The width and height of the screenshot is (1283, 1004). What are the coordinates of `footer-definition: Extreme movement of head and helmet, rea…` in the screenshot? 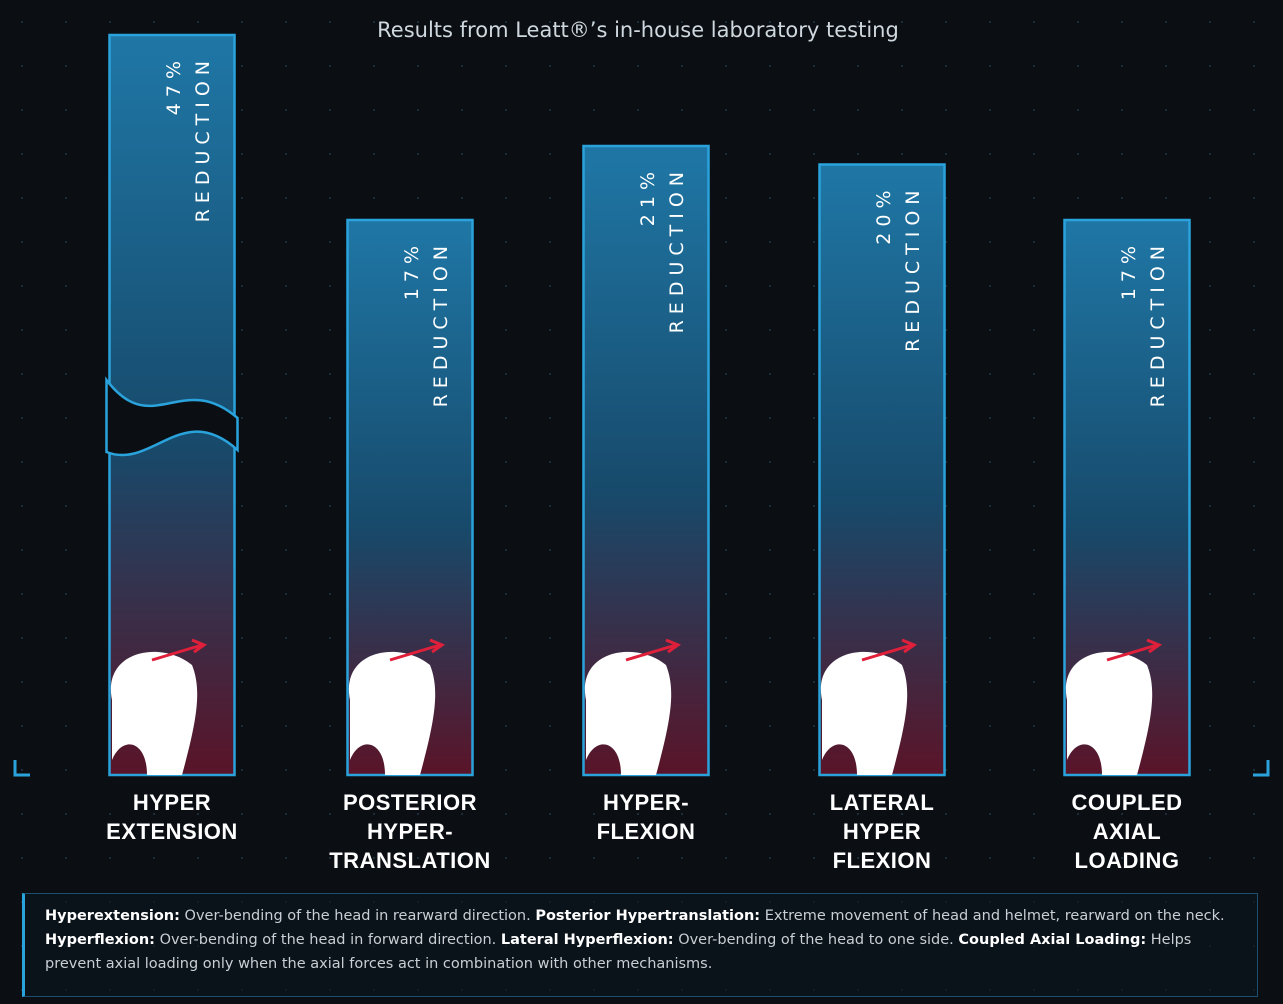 It's located at (994, 916).